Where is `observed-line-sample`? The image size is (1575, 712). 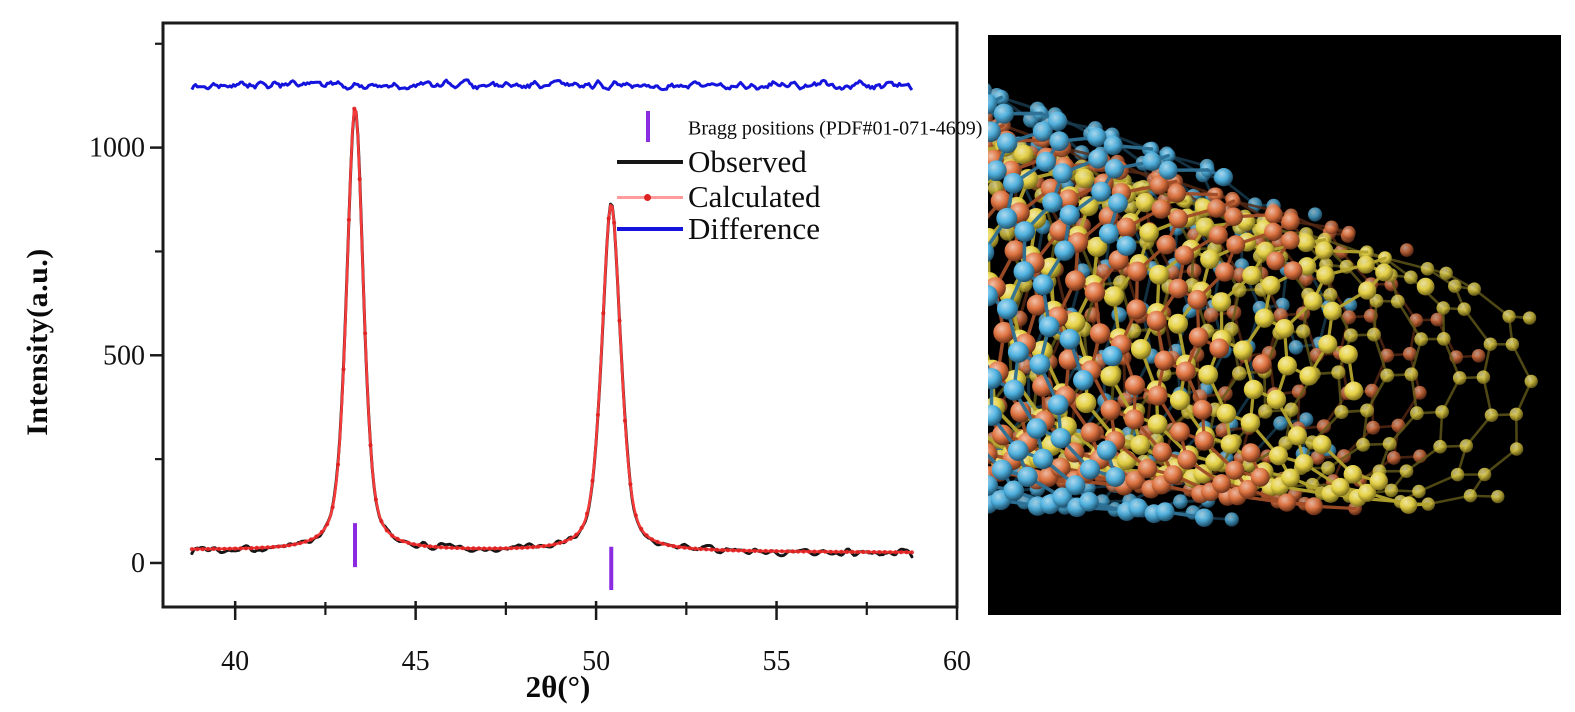
observed-line-sample is located at coordinates (650, 162).